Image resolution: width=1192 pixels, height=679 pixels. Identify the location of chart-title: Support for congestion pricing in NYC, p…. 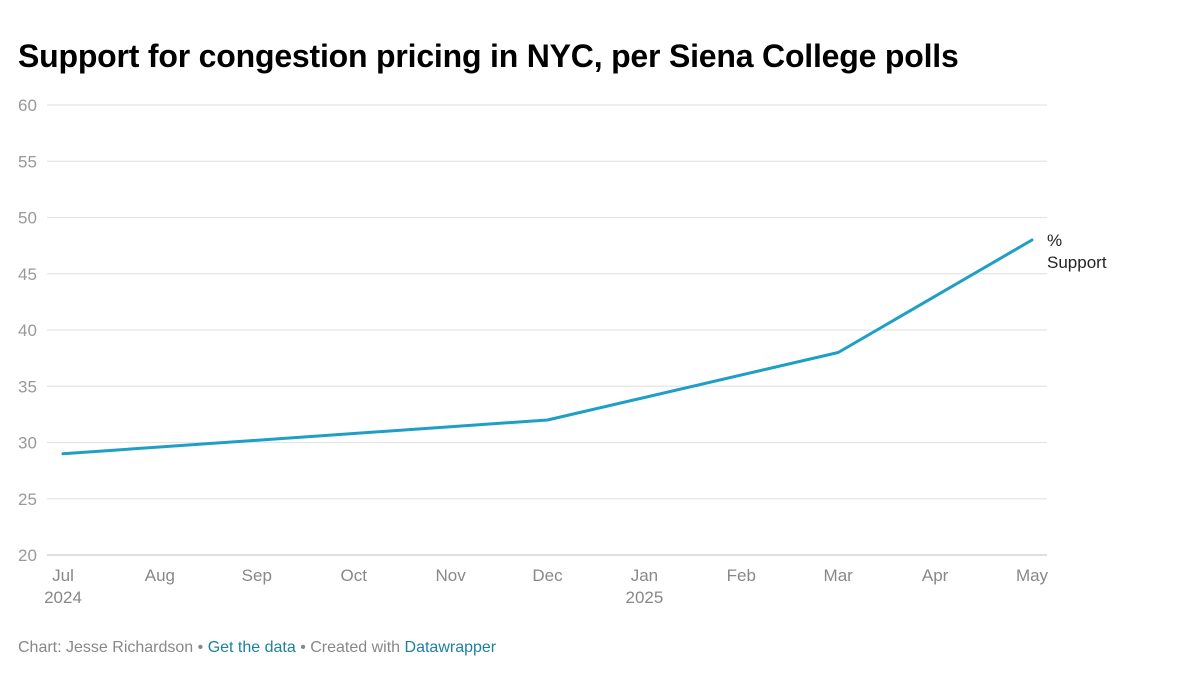
(488, 56).